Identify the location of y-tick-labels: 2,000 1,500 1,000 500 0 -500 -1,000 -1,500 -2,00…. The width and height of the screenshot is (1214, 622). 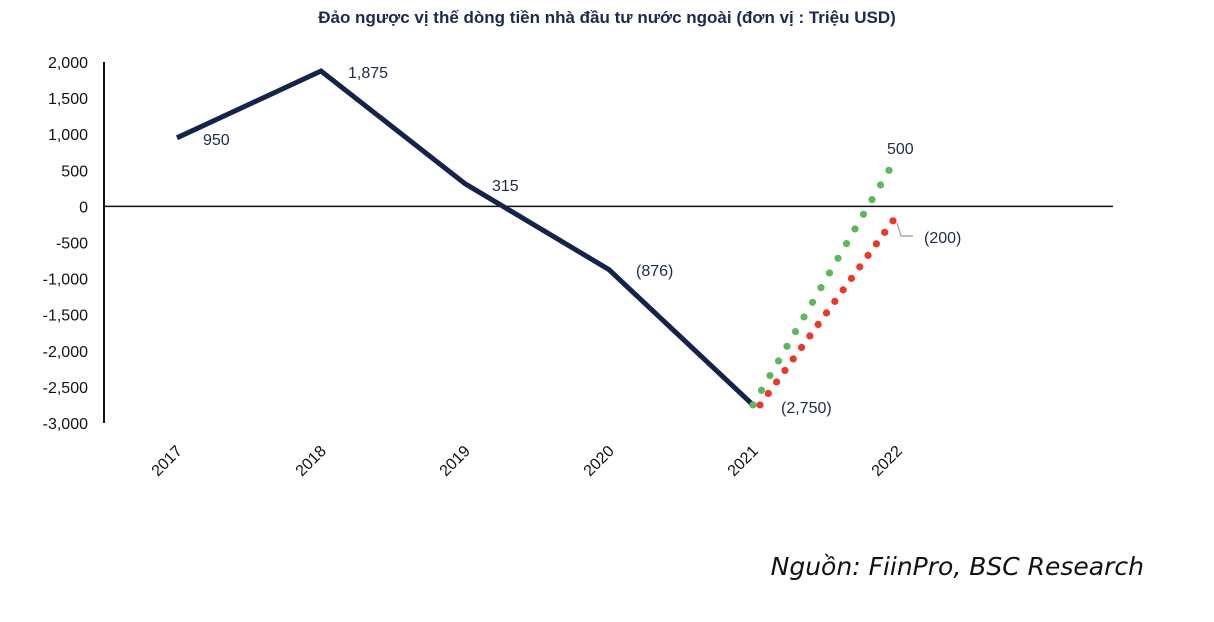
(65, 244).